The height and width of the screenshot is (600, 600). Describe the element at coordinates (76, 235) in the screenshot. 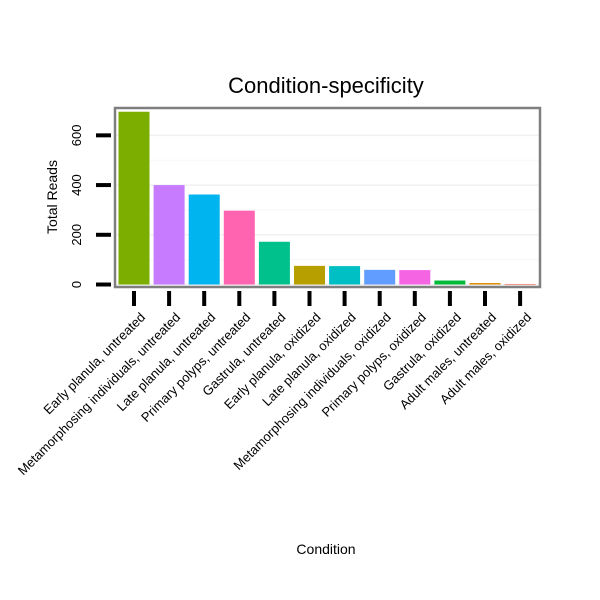

I see `y-tick-label: 200` at that location.